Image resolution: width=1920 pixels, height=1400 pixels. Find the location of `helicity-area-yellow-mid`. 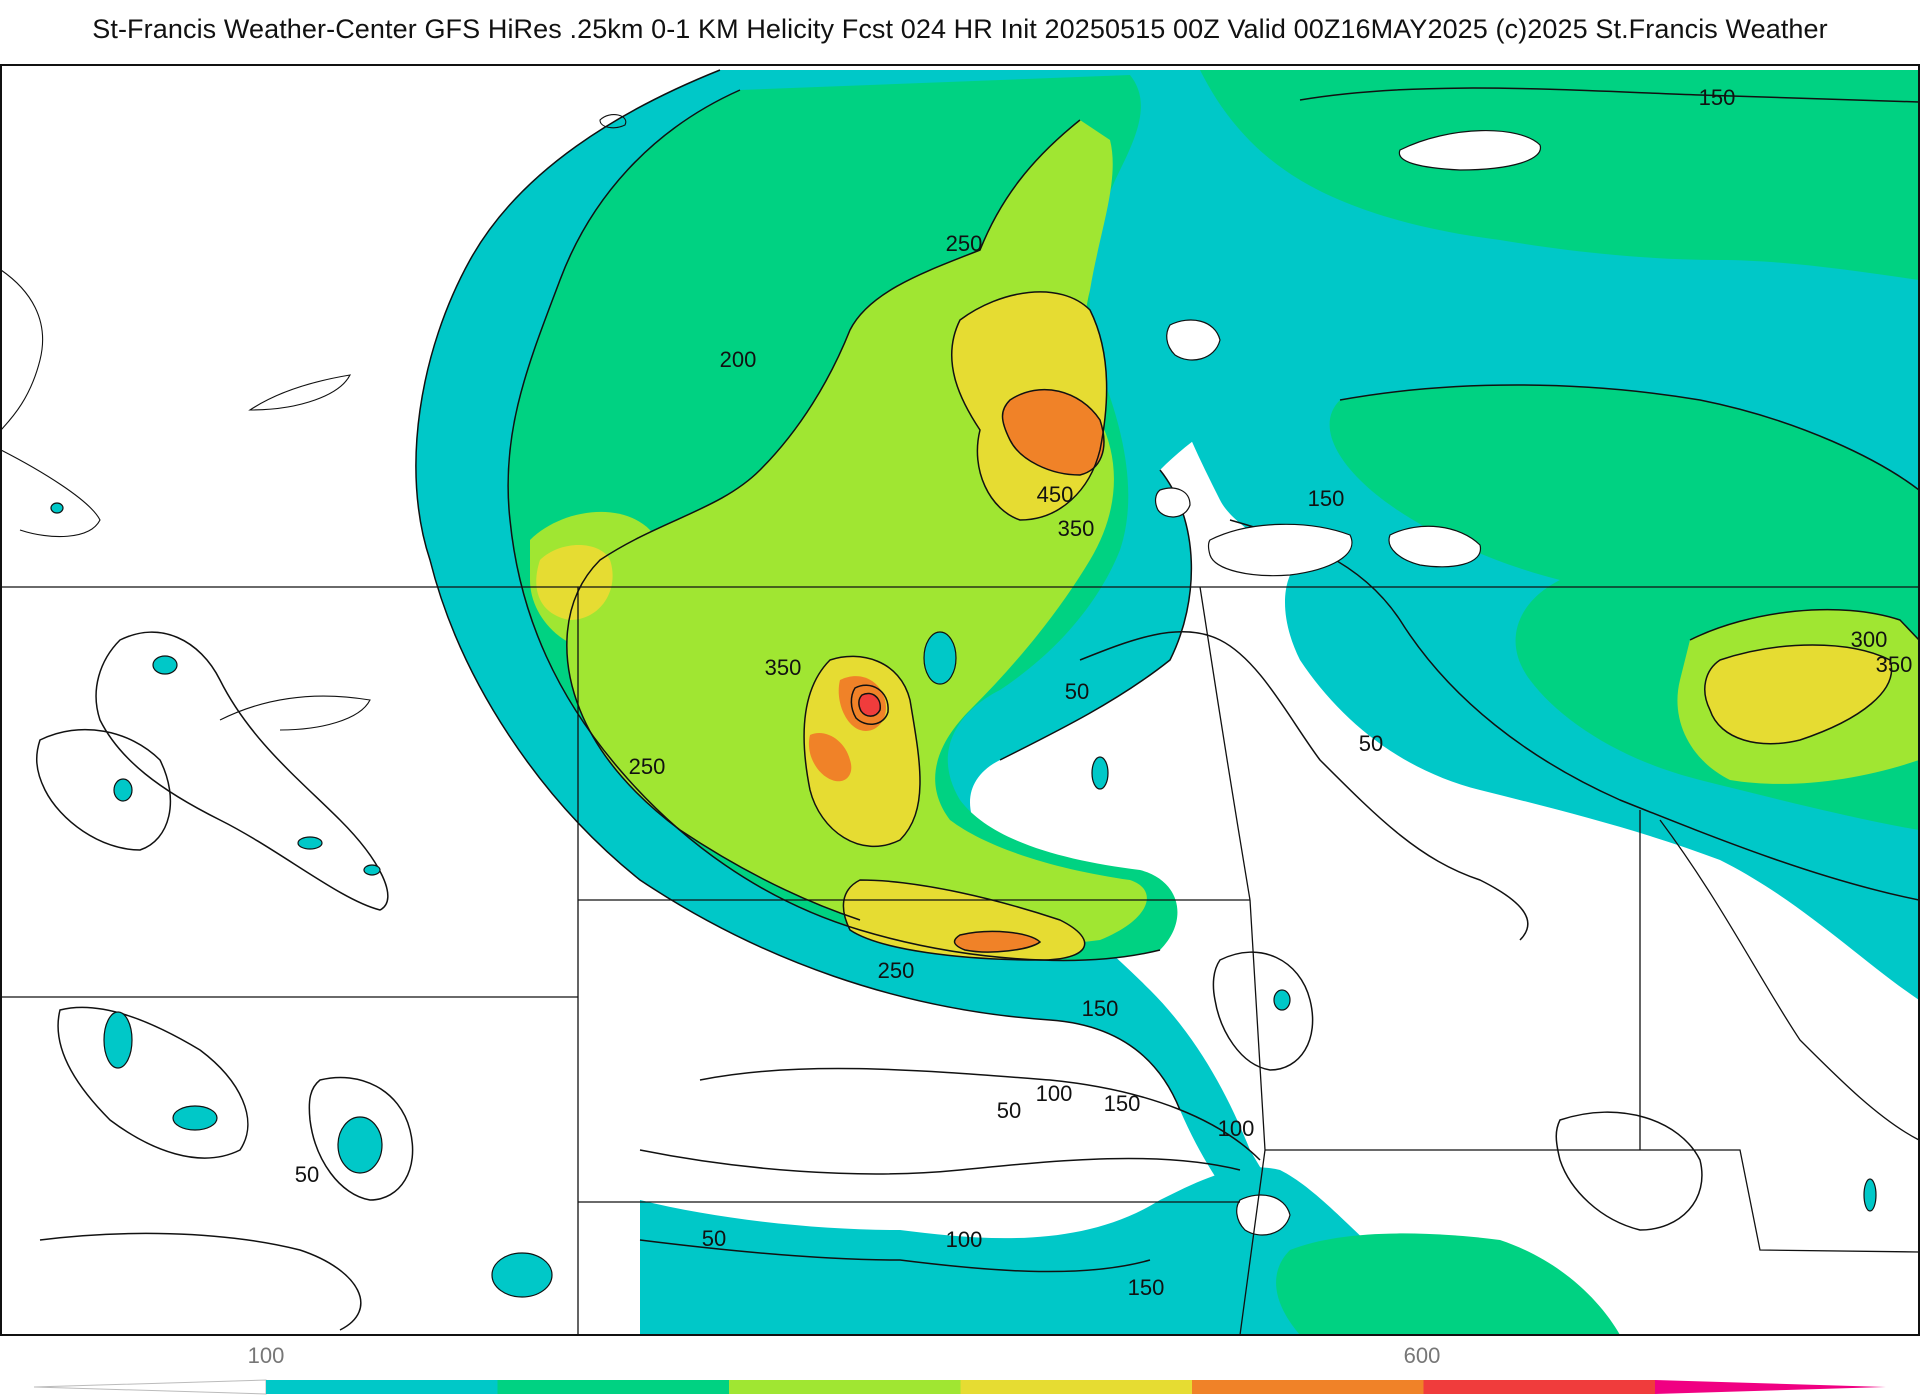

helicity-area-yellow-mid is located at coordinates (862, 751).